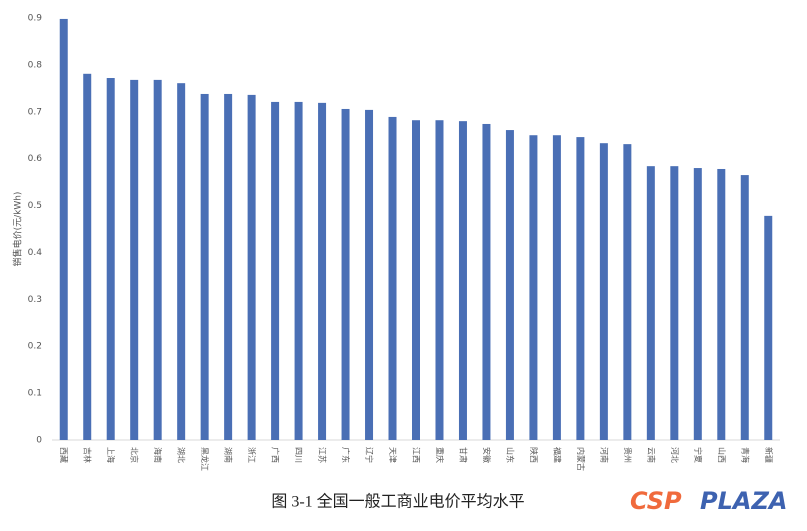 Image resolution: width=807 pixels, height=531 pixels. What do you see at coordinates (745, 455) in the screenshot?
I see `x-tick-label: 青海` at bounding box center [745, 455].